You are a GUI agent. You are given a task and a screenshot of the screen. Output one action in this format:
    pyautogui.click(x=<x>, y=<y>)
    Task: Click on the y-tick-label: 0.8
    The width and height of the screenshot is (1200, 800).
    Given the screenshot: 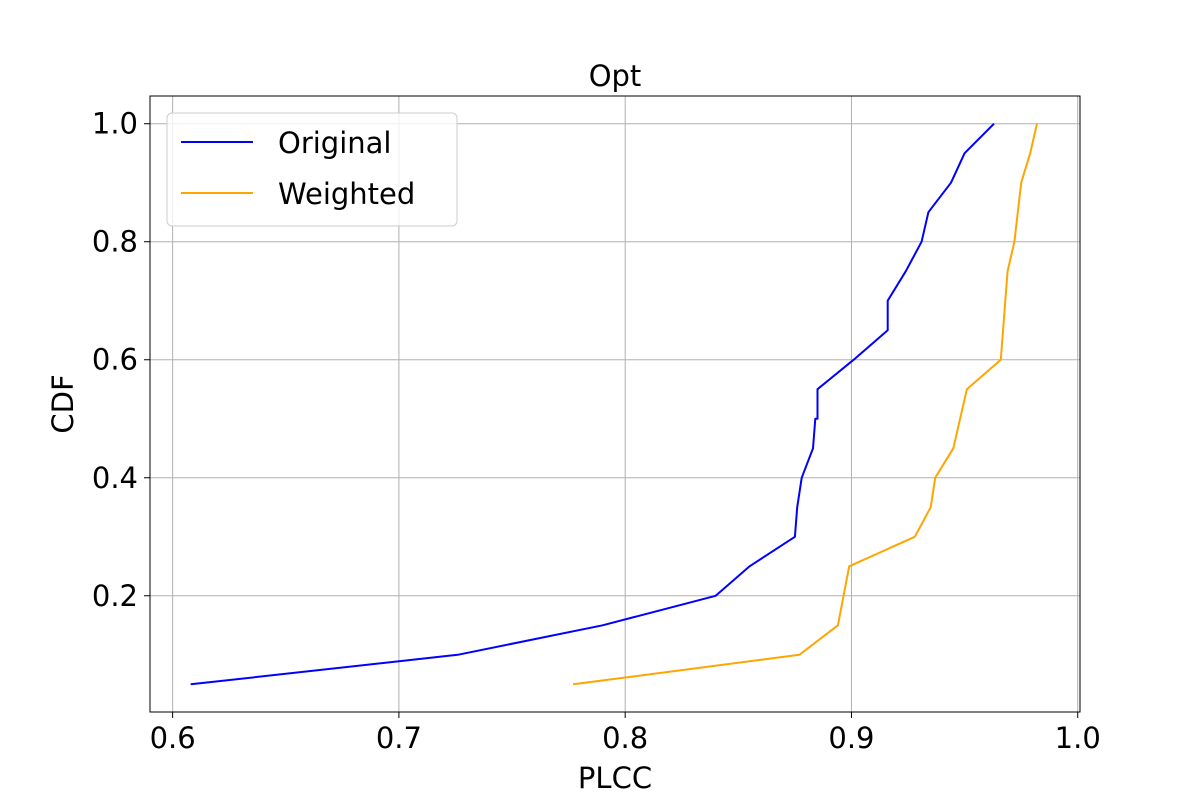 What is the action you would take?
    pyautogui.click(x=115, y=242)
    